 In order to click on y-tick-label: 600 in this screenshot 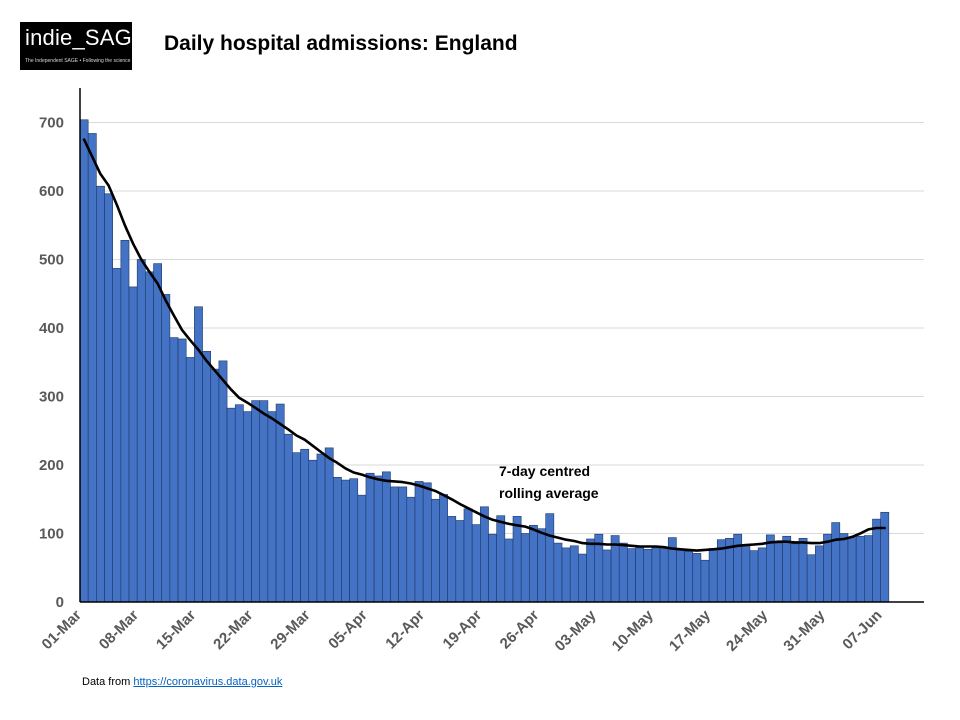, I will do `click(51, 191)`.